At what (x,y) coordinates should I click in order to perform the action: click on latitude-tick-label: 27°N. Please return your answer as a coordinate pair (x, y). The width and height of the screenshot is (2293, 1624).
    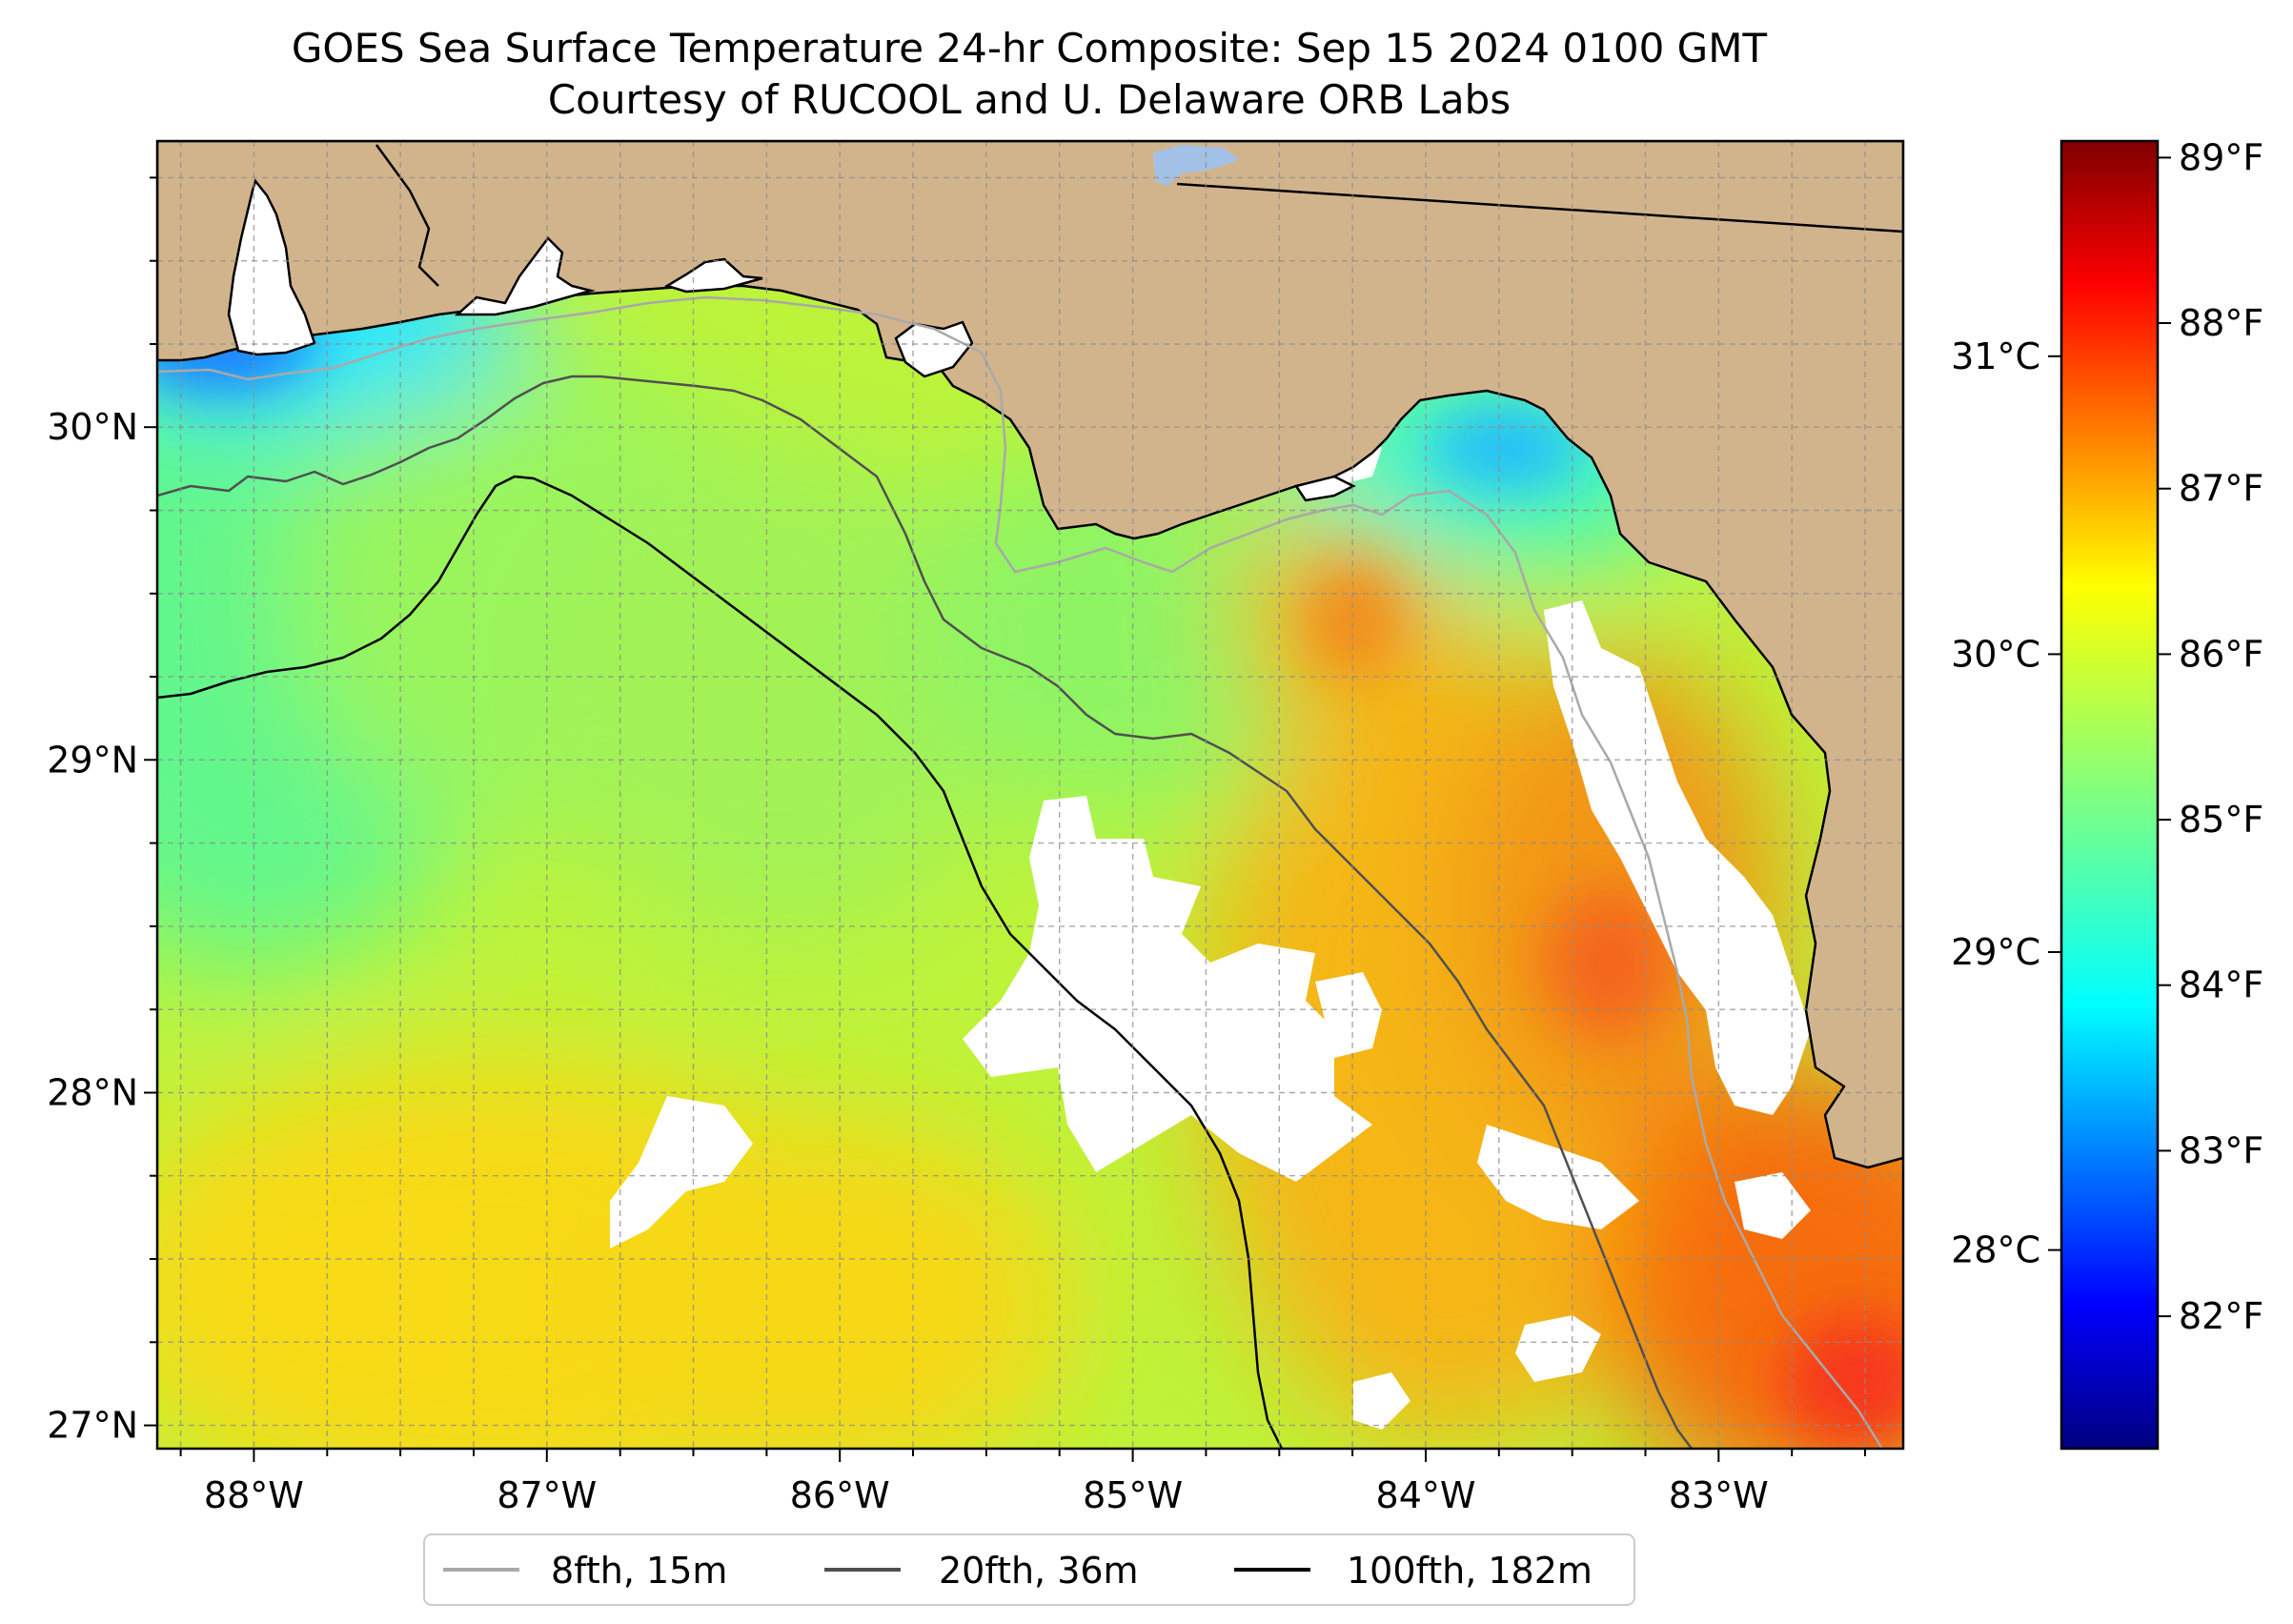
    Looking at the image, I should click on (93, 1426).